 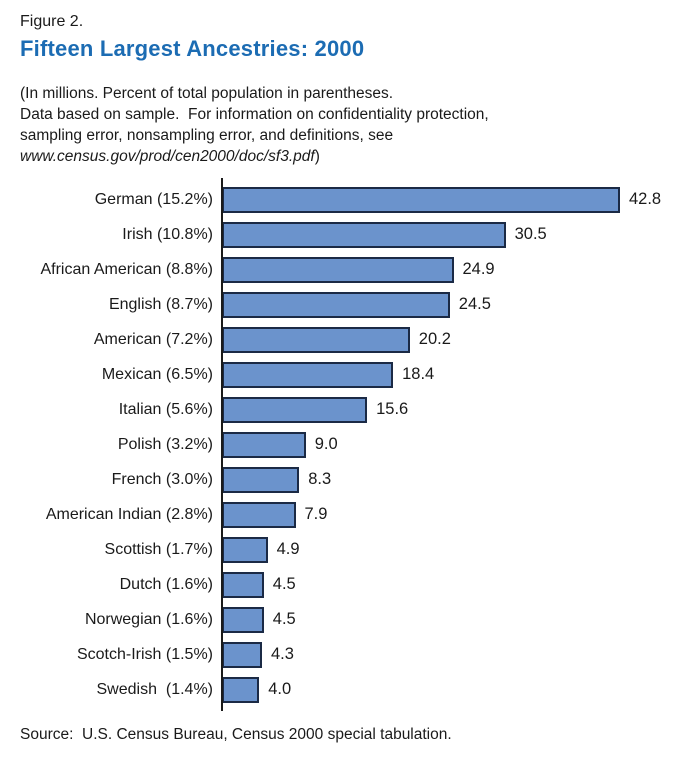 I want to click on bar-label: Scotch-Irish (1.5%), so click(x=144, y=654).